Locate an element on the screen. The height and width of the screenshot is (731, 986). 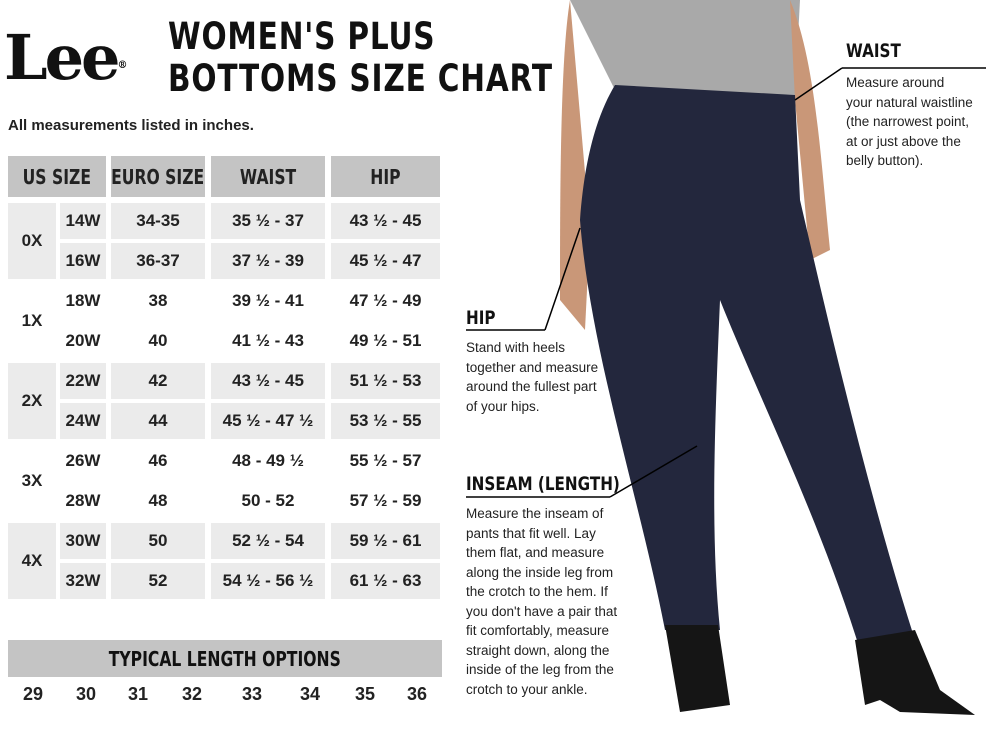
instruction-line: Measure around is located at coordinates (895, 82).